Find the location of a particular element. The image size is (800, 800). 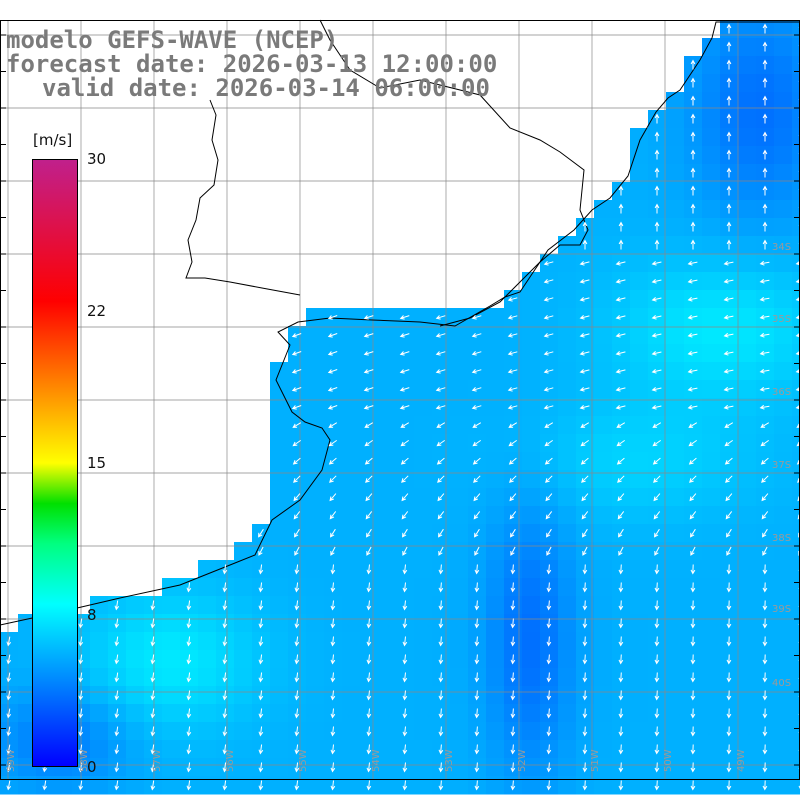

colorbar-tick-0: 0 is located at coordinates (92, 767).